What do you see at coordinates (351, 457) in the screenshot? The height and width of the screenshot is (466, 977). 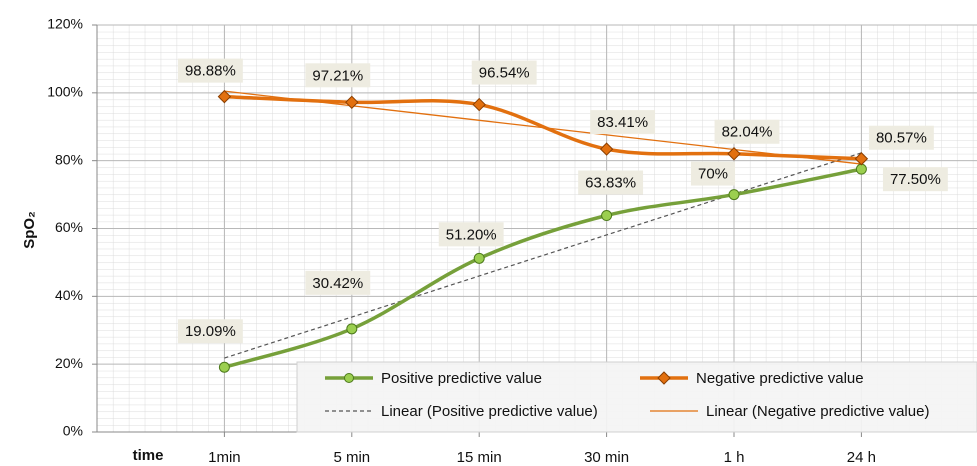 I see `x-tick-label: 5 min` at bounding box center [351, 457].